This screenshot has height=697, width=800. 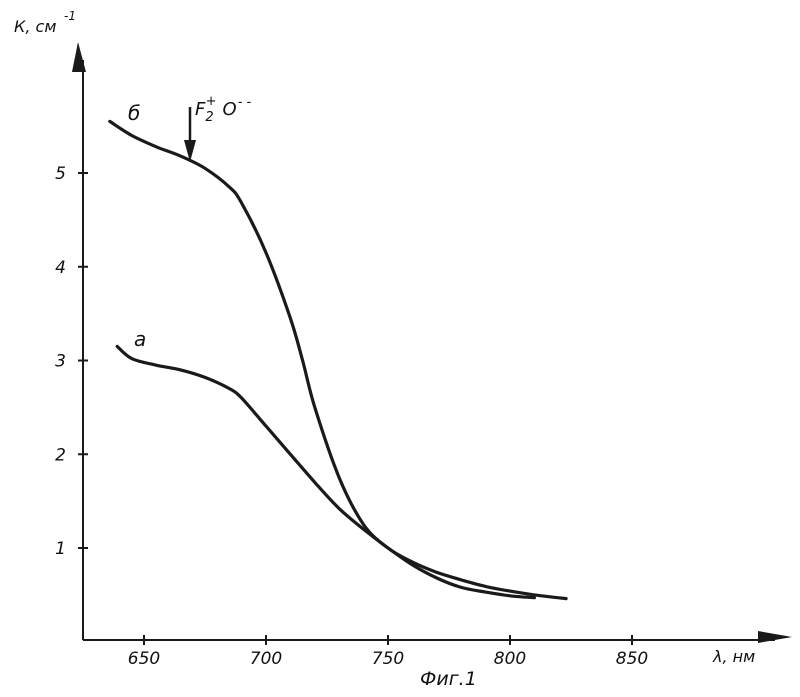 What do you see at coordinates (70, 16) in the screenshot?
I see `y-axis-title-superscript: -1` at bounding box center [70, 16].